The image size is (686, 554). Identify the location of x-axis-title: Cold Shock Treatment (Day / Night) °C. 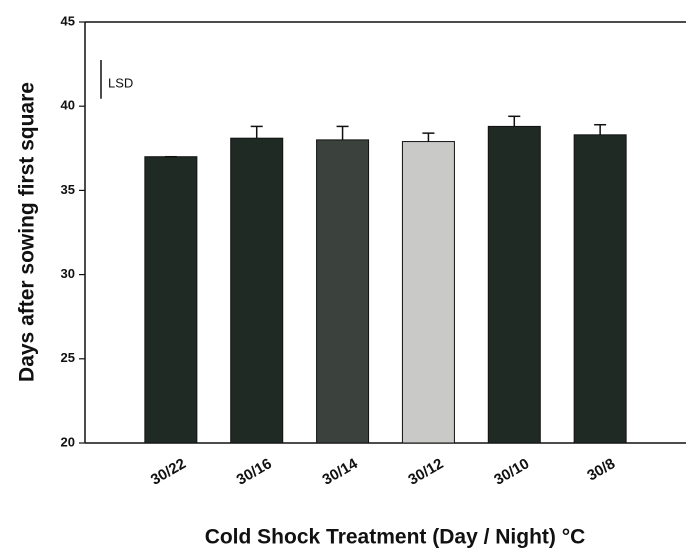
(395, 537).